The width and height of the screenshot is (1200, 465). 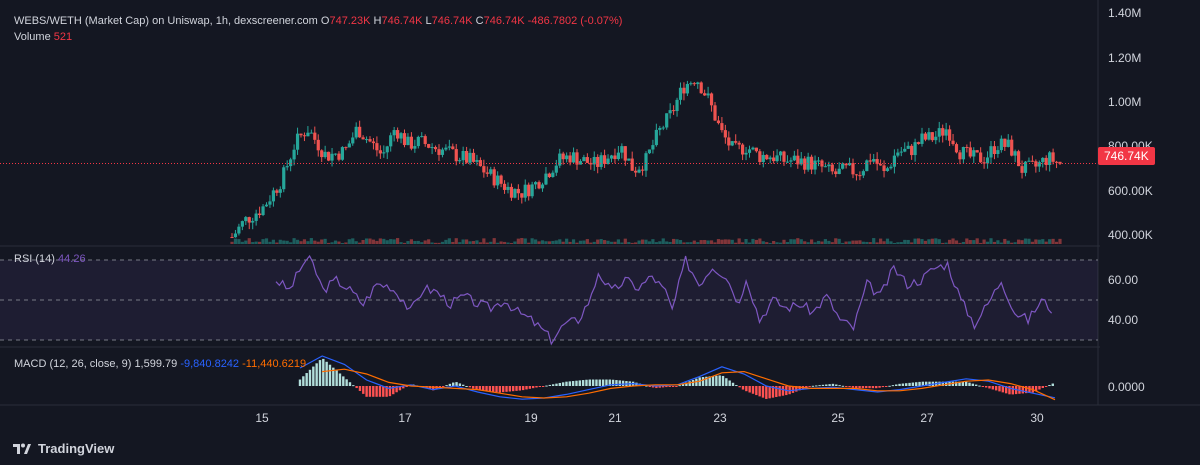 What do you see at coordinates (677, 377) in the screenshot?
I see `macd-line` at bounding box center [677, 377].